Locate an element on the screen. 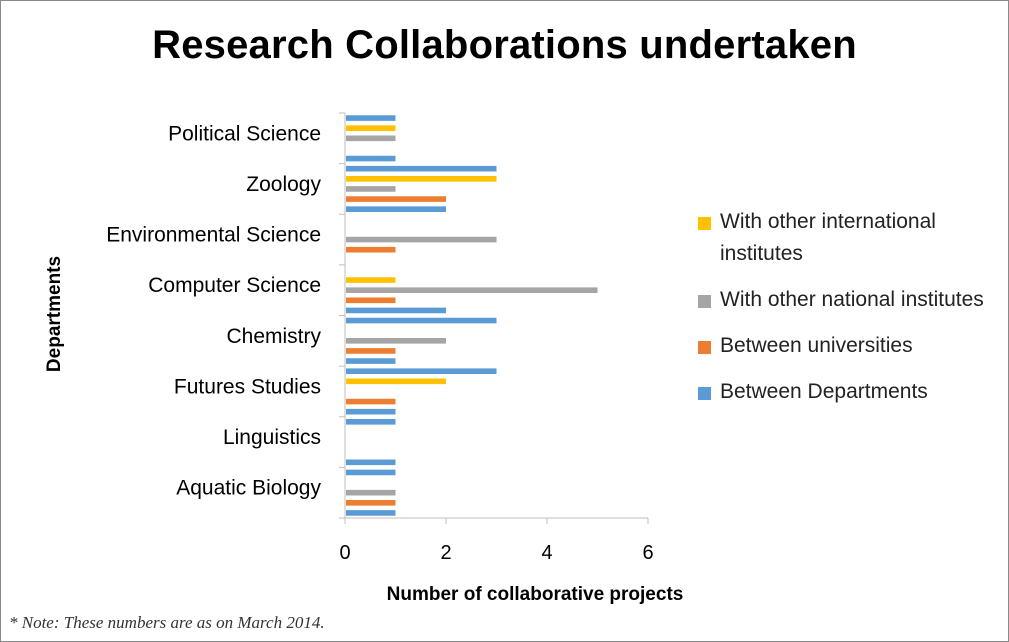 The image size is (1009, 642). bar-zoology-between-universities is located at coordinates (396, 199).